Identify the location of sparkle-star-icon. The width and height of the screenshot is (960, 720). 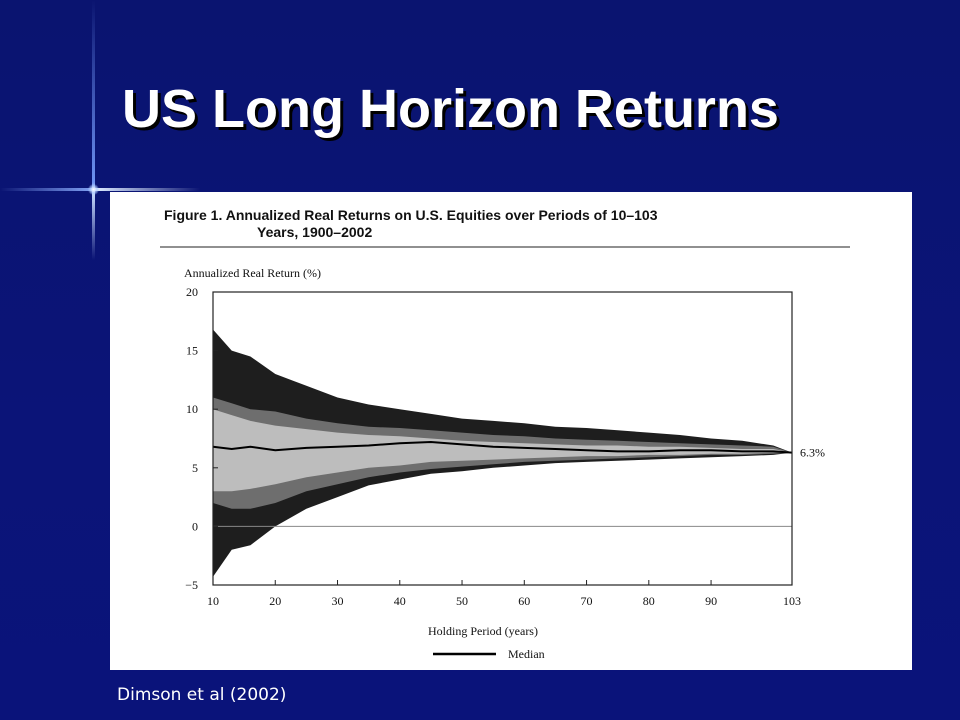
(93, 189).